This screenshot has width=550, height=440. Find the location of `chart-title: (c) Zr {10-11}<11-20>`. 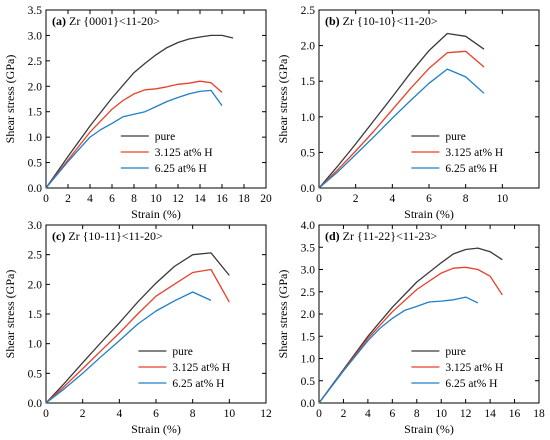

chart-title: (c) Zr {10-11}<11-20> is located at coordinates (107, 236).